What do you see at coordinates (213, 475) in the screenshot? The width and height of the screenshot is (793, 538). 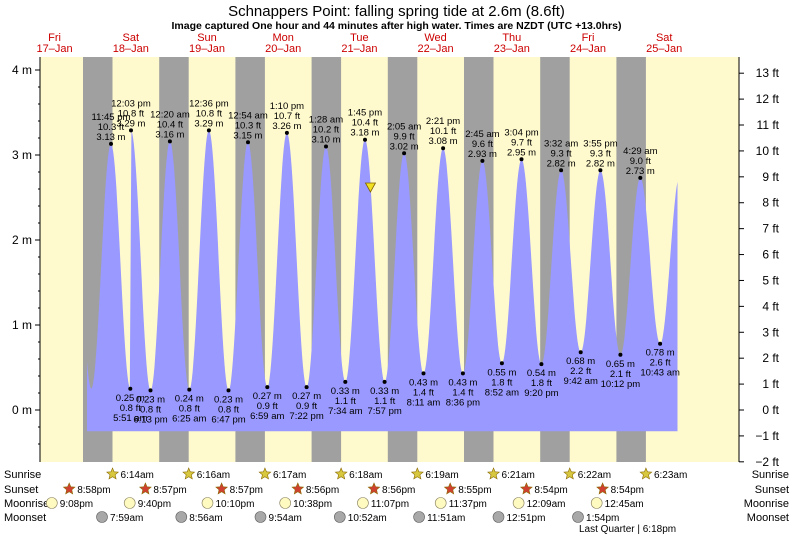 I see `sunrise-time: 6:16am` at bounding box center [213, 475].